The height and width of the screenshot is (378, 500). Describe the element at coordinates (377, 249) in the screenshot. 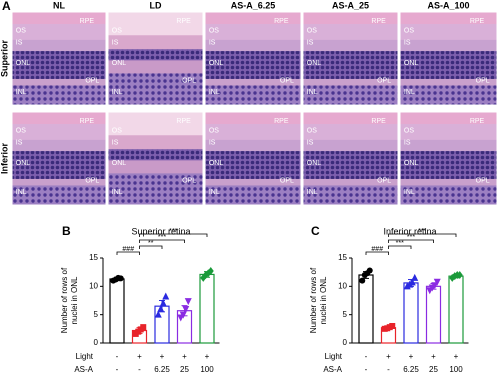

I see `significance-label: ###` at that location.